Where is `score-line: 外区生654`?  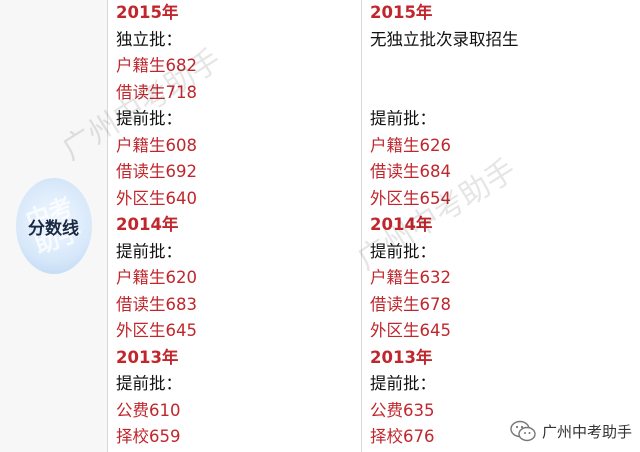
score-line: 外区生654 is located at coordinates (410, 198).